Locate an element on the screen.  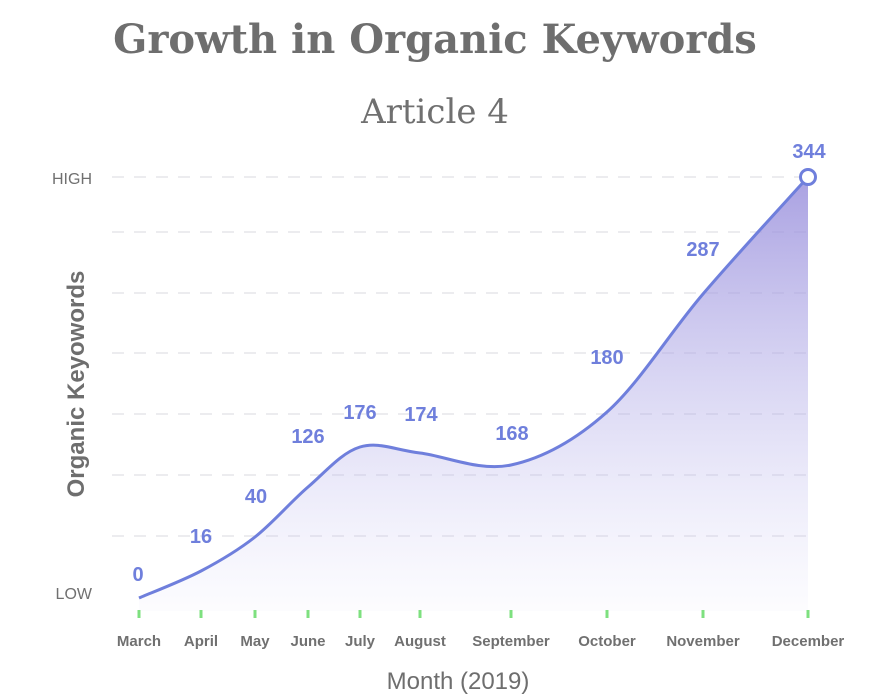
x-tick-label: August is located at coordinates (420, 641).